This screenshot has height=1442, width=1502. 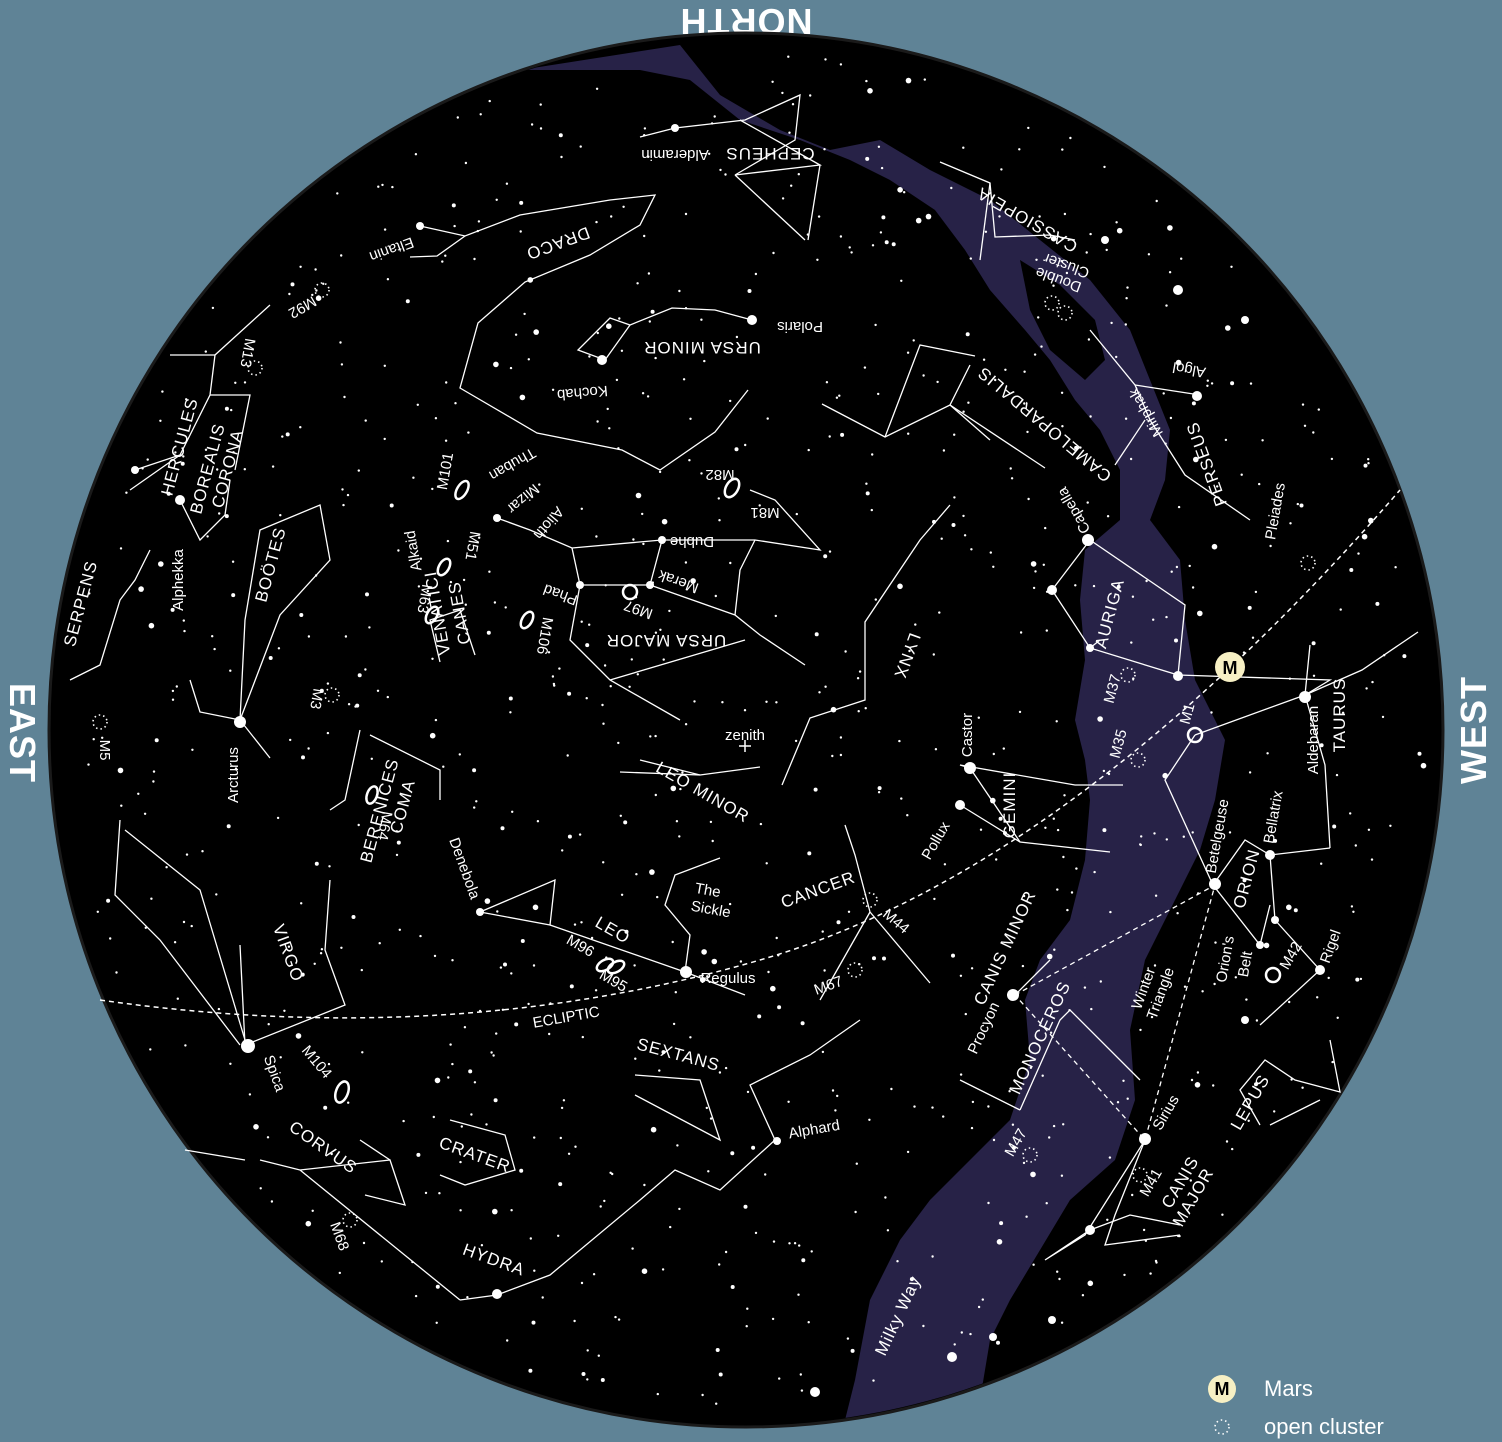 I want to click on star-label: Aldebaran, so click(x=1313, y=740).